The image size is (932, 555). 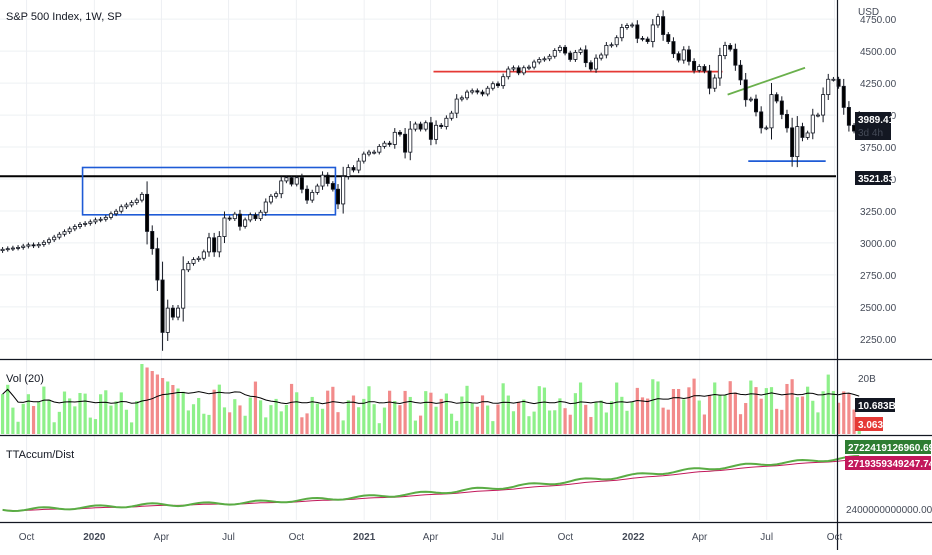 I want to click on support-level-badge: 3521.83, so click(x=875, y=178).